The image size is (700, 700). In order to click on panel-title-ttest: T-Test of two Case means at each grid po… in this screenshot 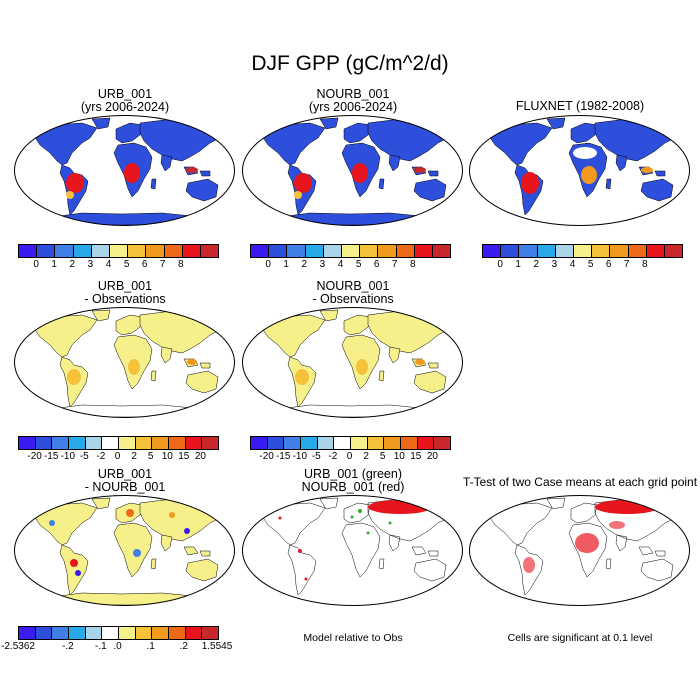, I will do `click(580, 482)`.